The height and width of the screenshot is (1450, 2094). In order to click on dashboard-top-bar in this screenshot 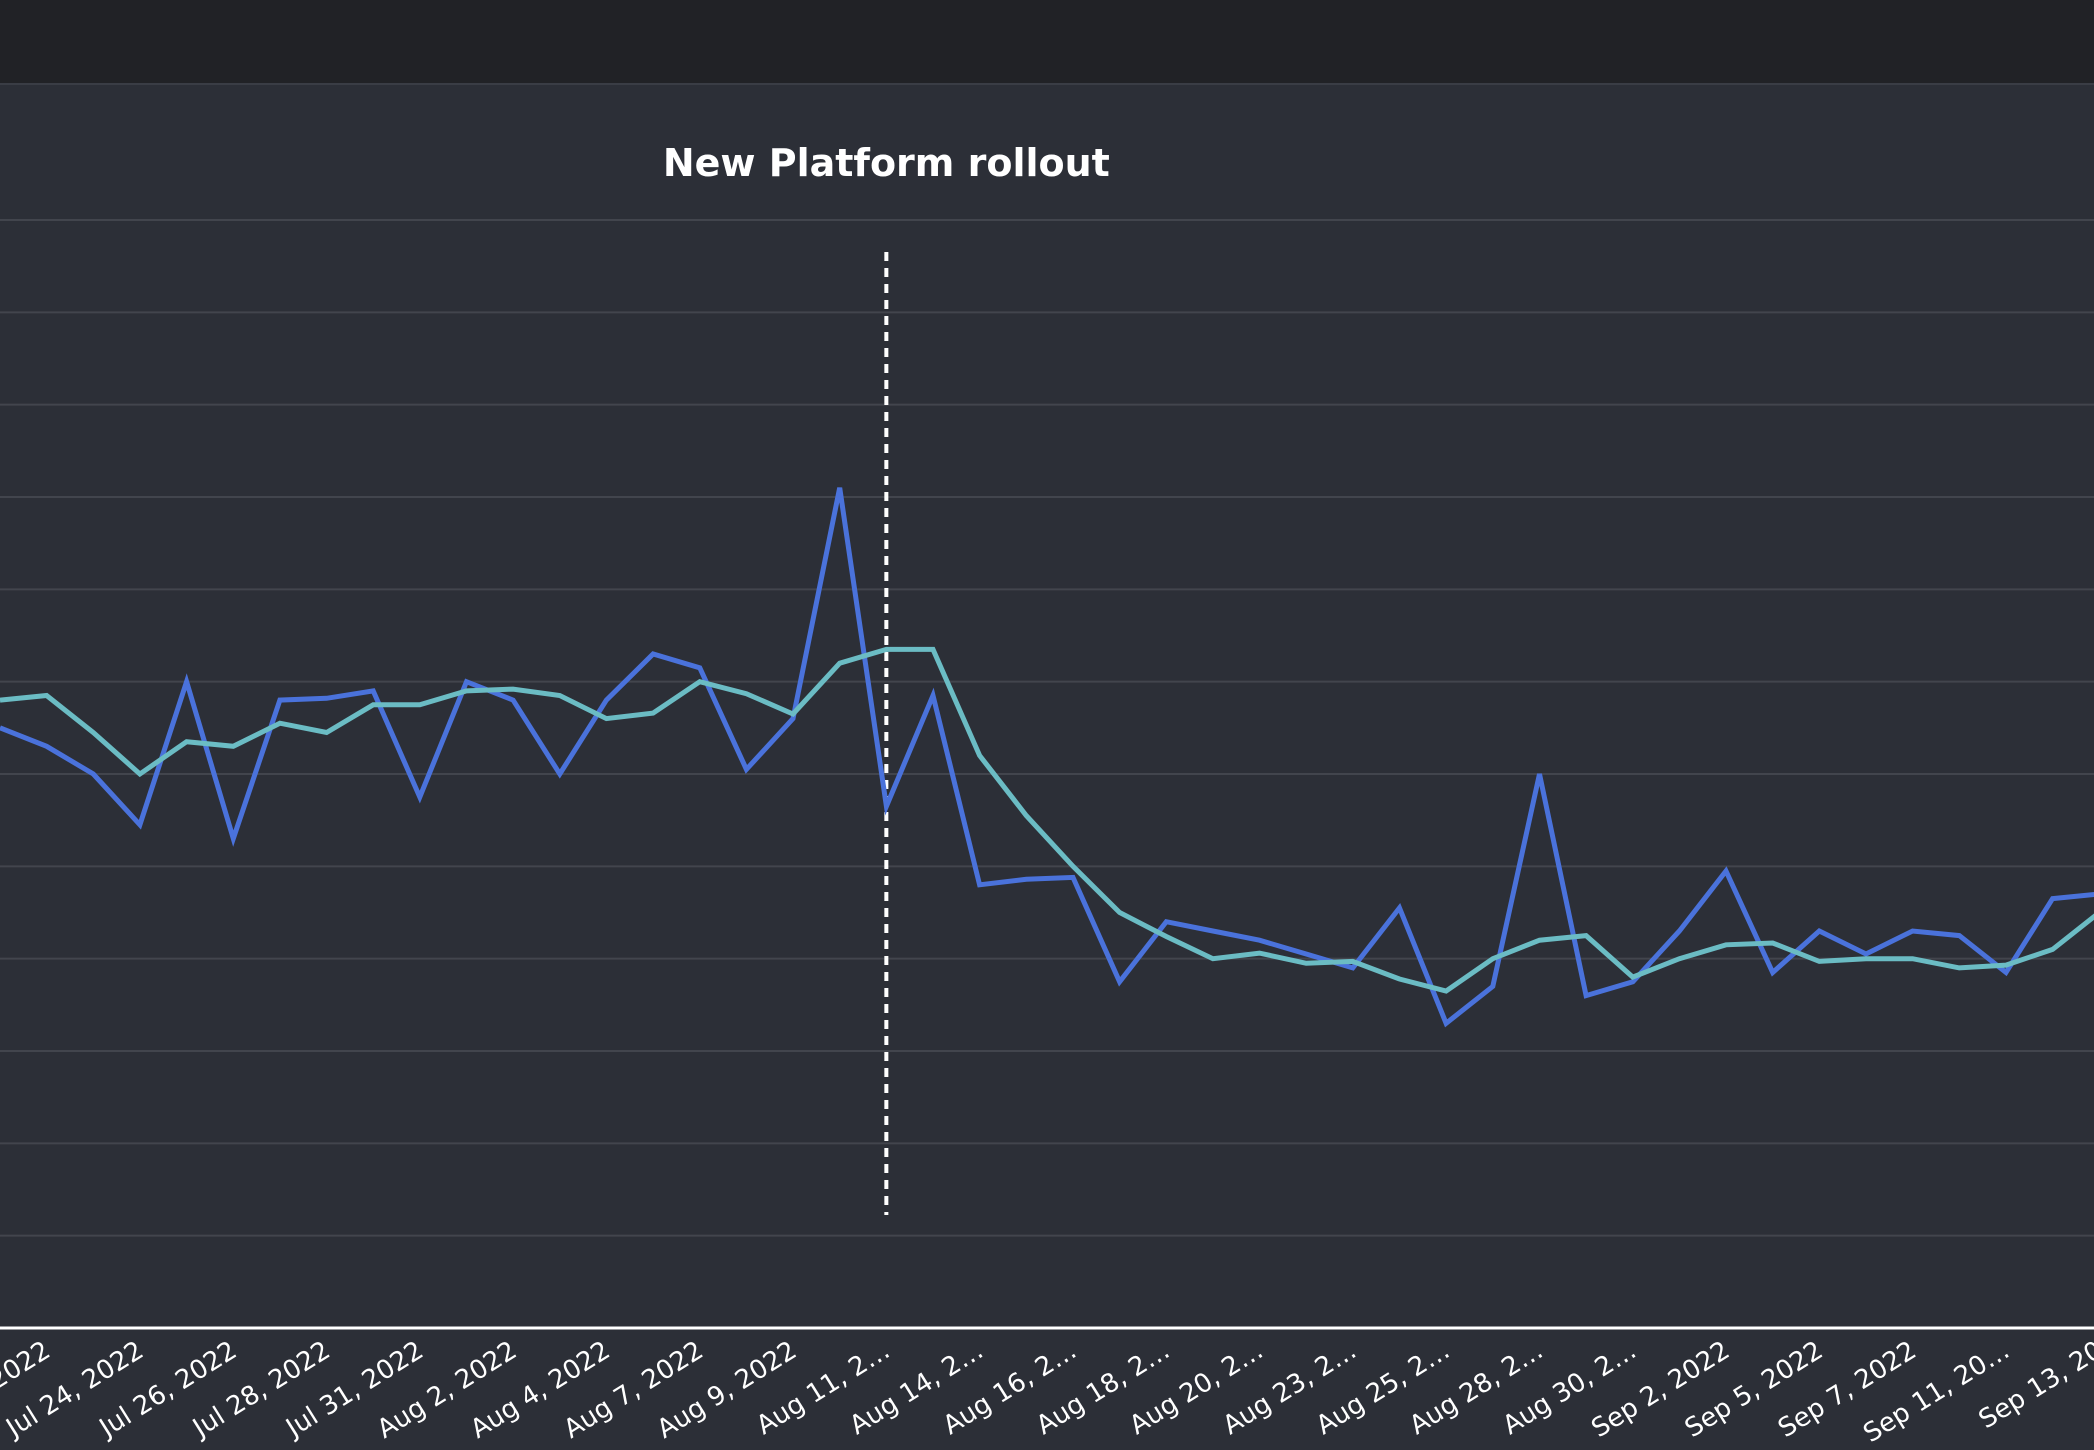, I will do `click(1047, 42)`.